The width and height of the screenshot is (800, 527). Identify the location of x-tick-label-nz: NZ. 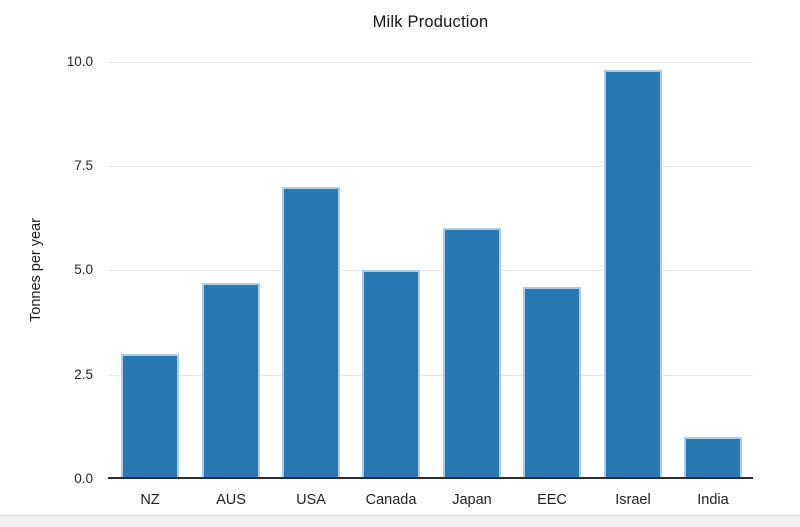
(150, 500).